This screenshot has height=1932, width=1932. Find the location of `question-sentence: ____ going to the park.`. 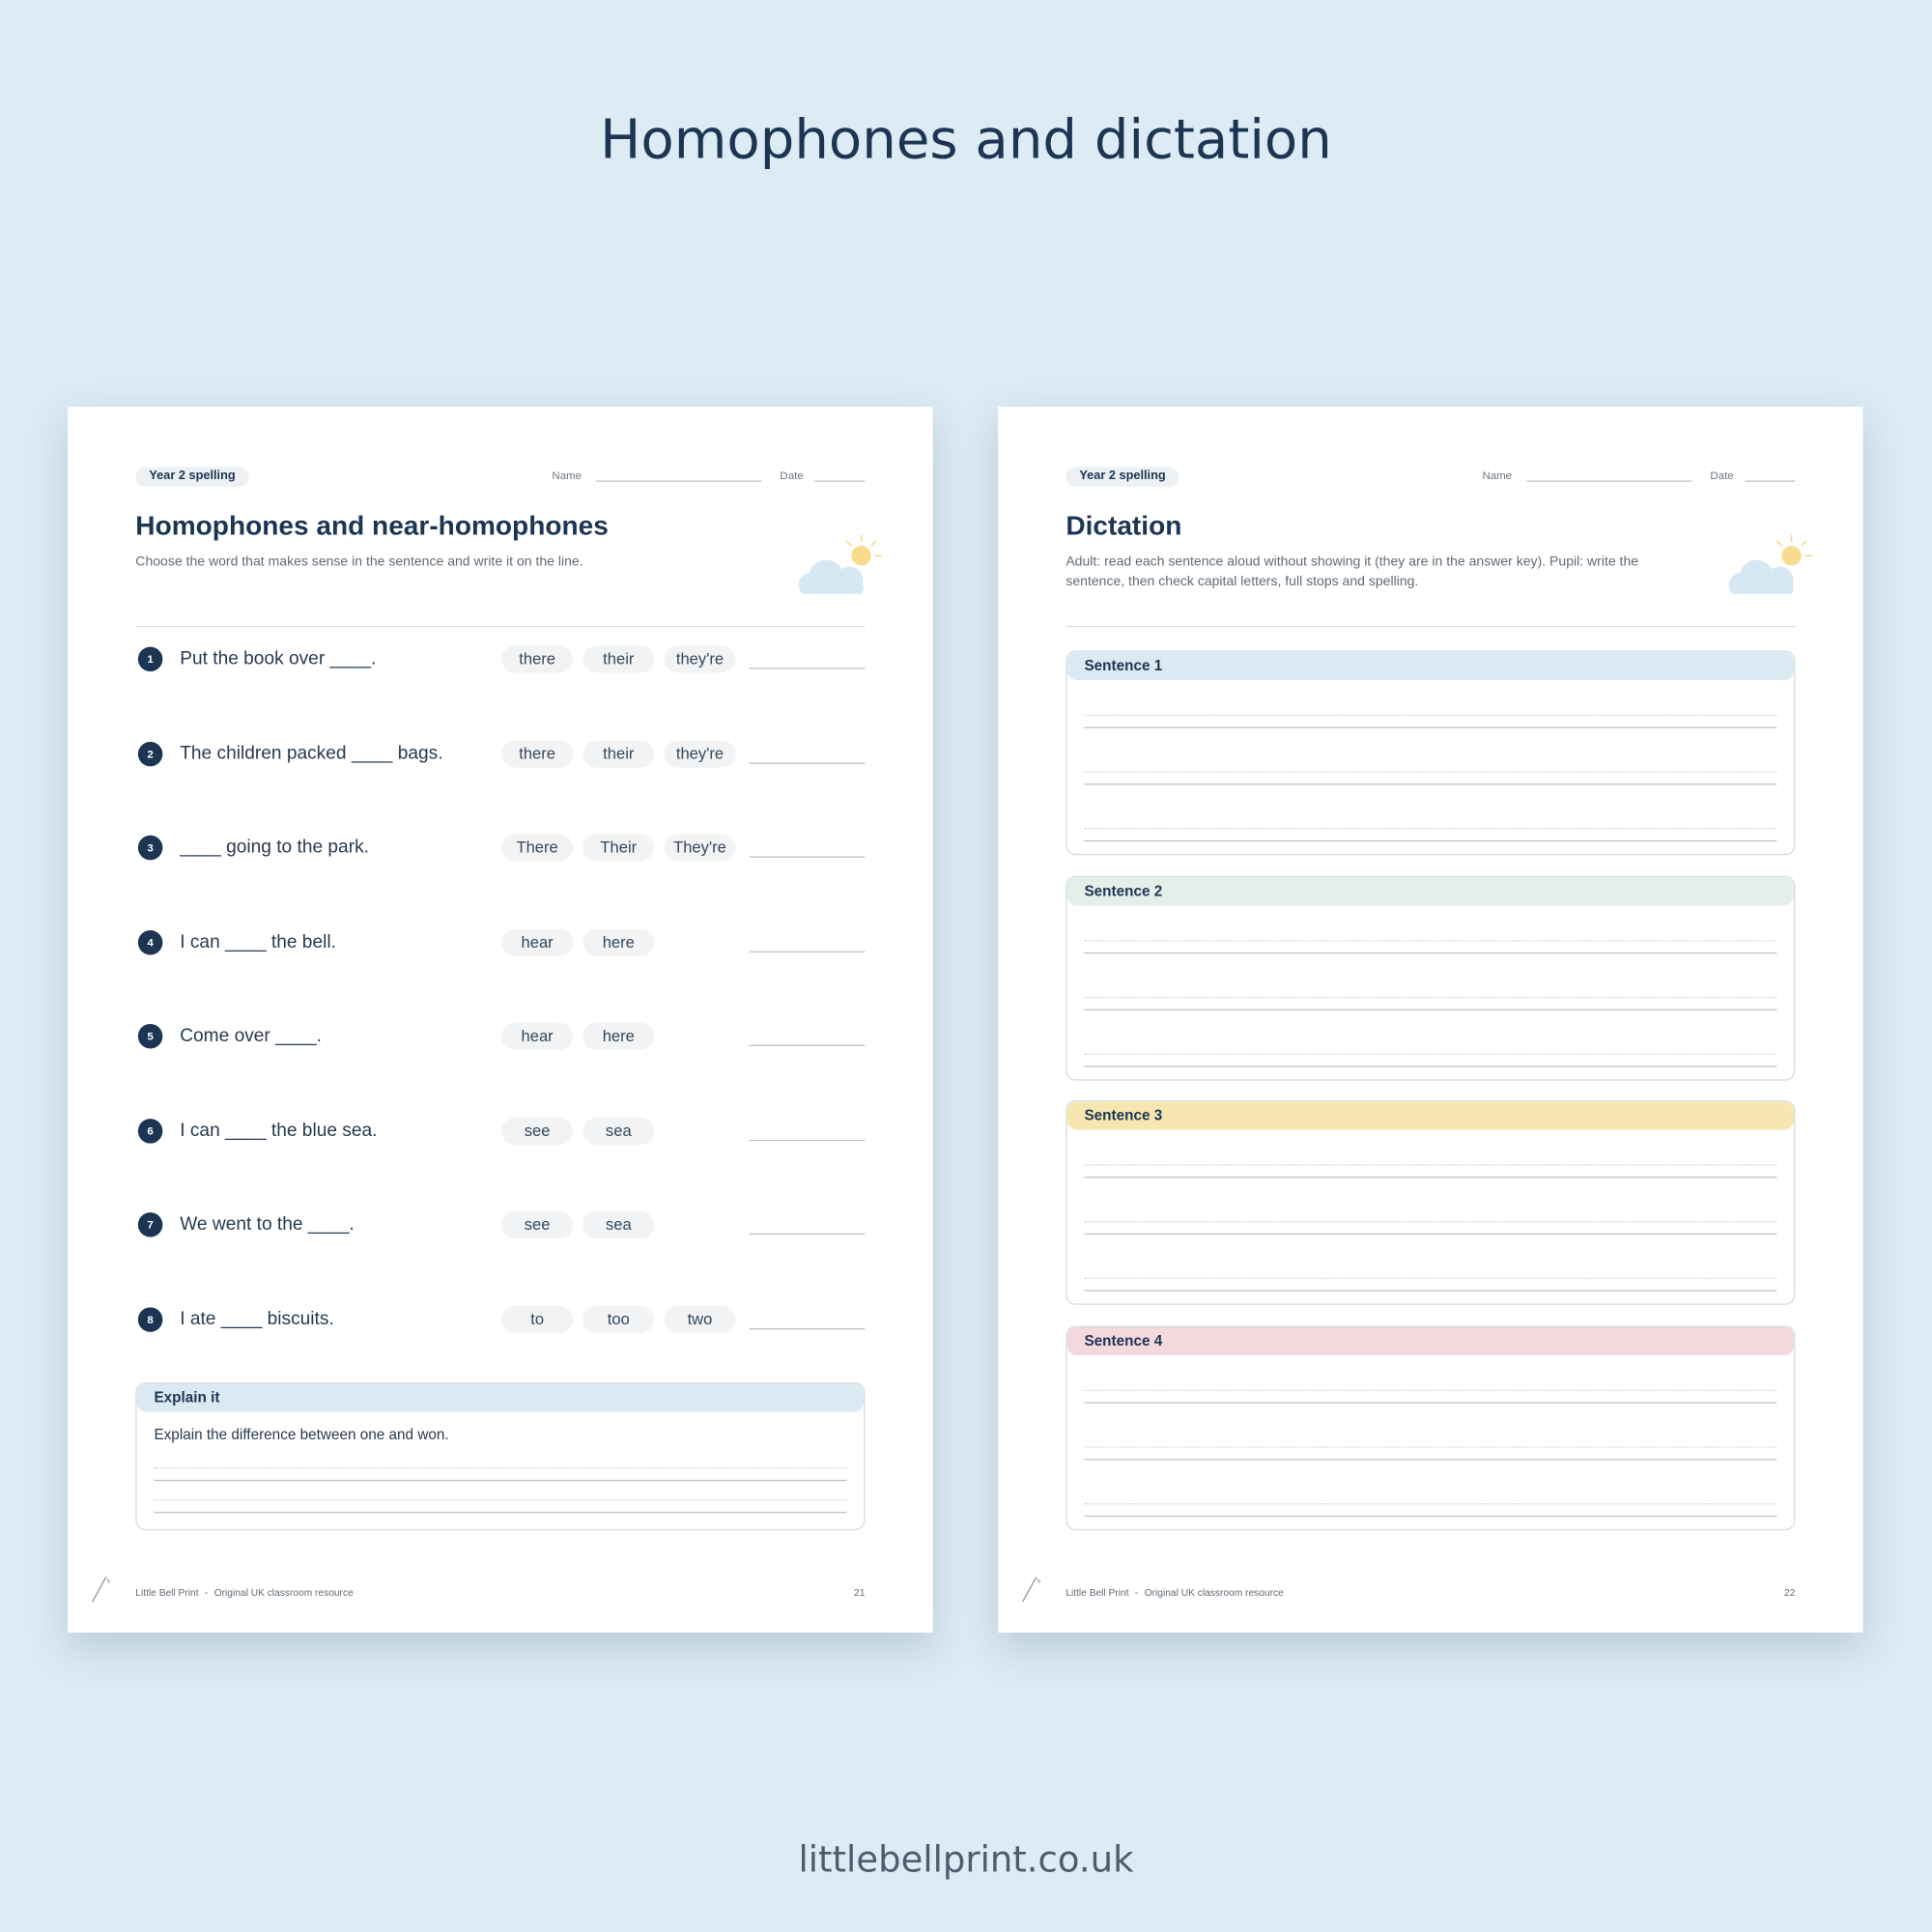

question-sentence: ____ going to the park. is located at coordinates (274, 847).